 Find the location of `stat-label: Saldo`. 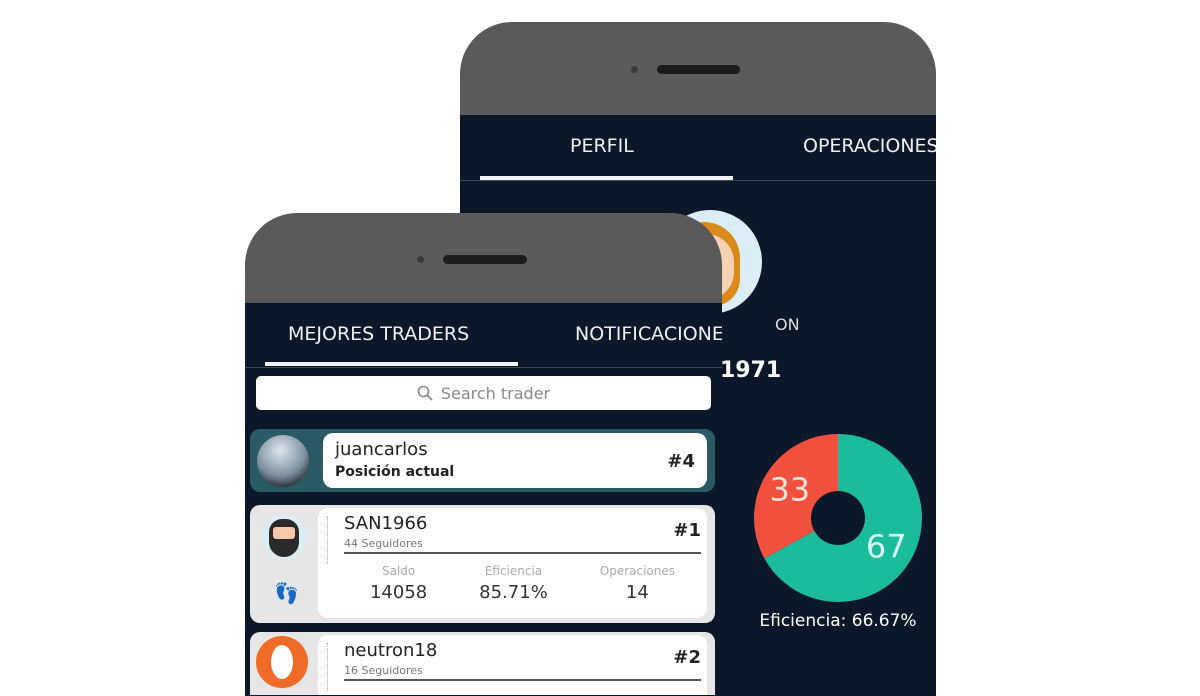

stat-label: Saldo is located at coordinates (398, 571).